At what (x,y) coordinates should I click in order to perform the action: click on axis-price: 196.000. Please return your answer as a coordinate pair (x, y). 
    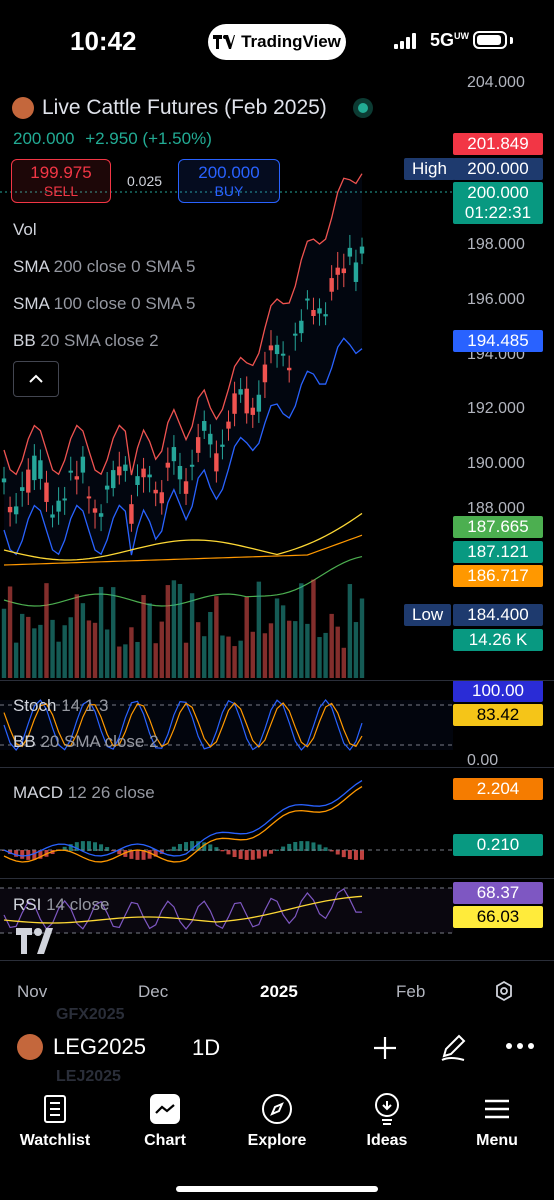
    Looking at the image, I should click on (496, 299).